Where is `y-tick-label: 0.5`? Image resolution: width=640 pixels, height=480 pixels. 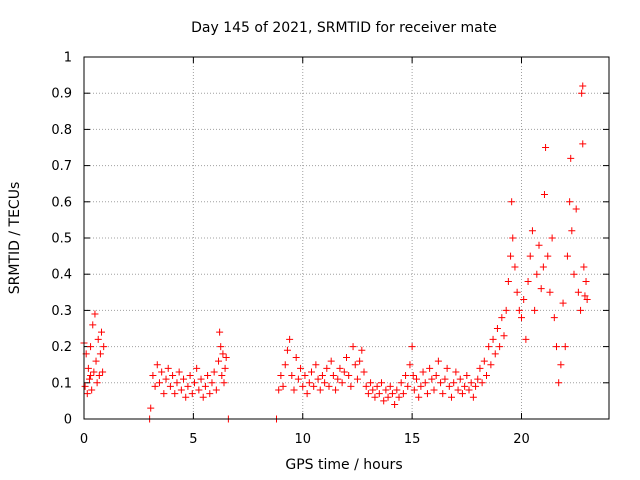 y-tick-label: 0.5 is located at coordinates (61, 239).